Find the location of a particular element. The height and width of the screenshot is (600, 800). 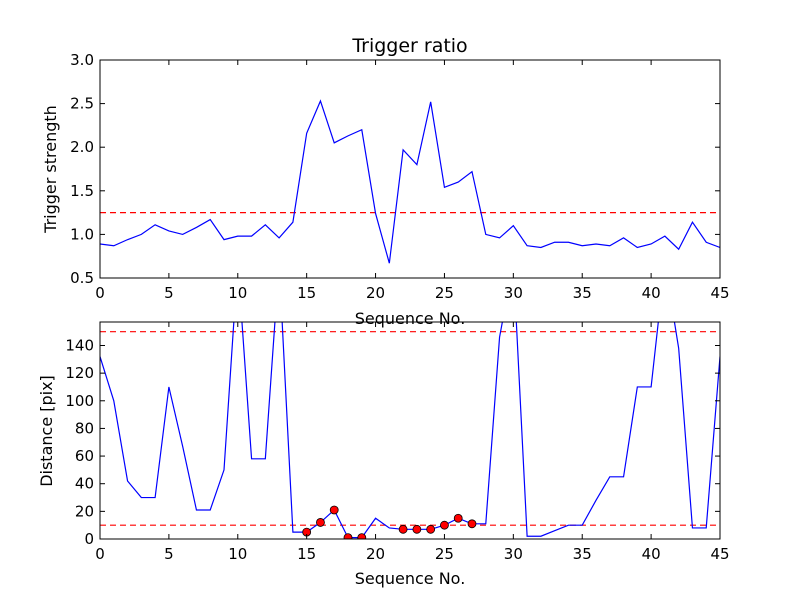

y-axis-label: Trigger strength is located at coordinates (50, 169).